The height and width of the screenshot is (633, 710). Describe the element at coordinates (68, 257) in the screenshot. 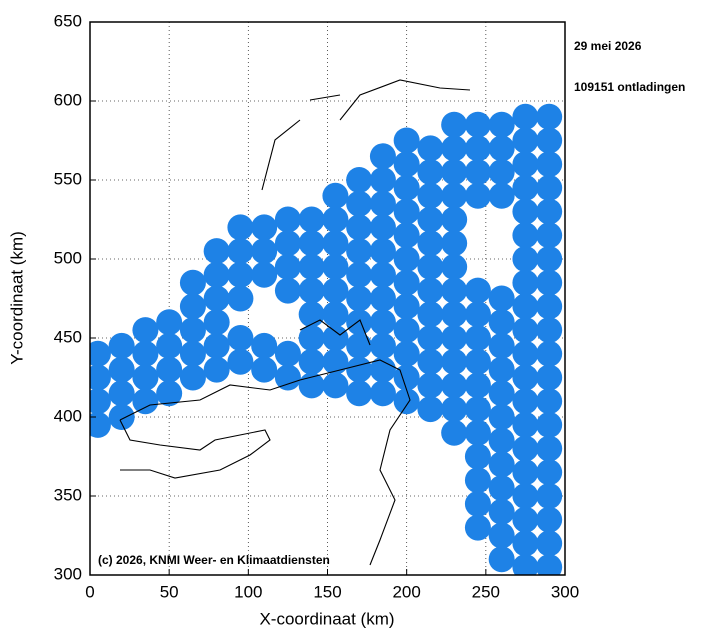

I see `y-tick-label: 500` at that location.